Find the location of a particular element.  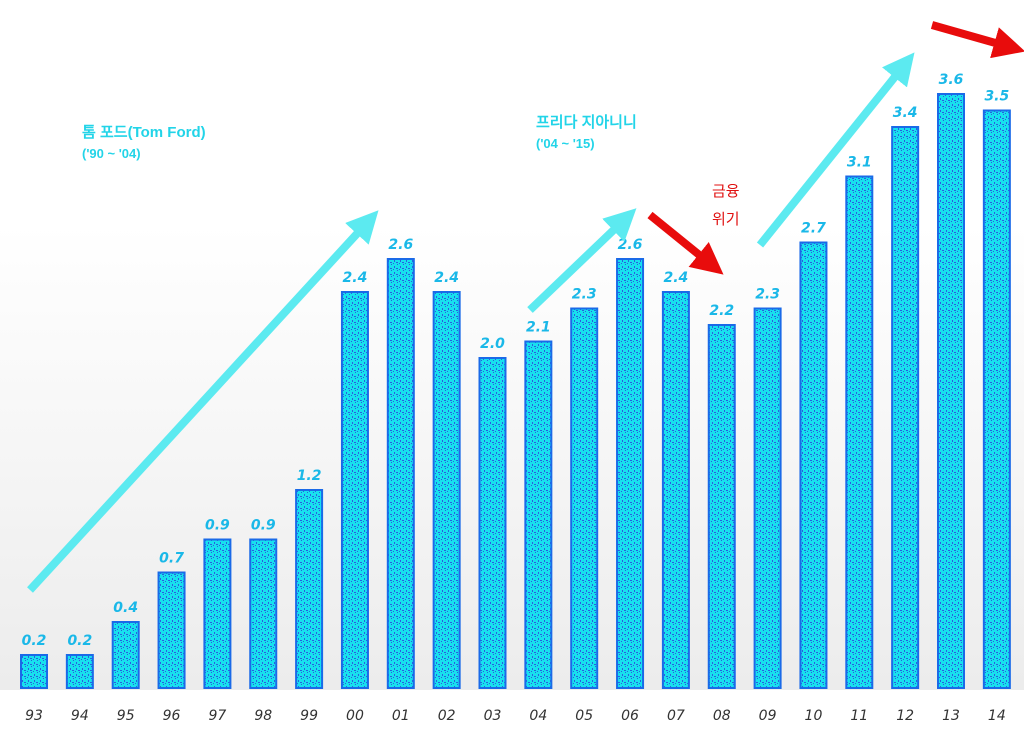

x-tick-label: 11 is located at coordinates (859, 716).